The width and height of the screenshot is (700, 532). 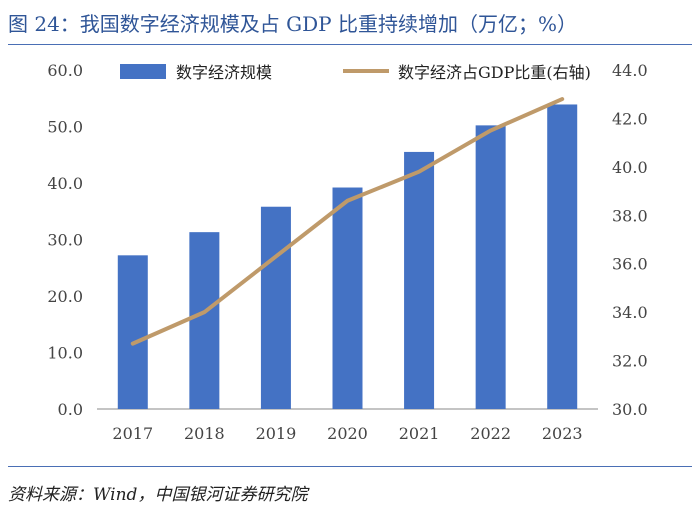 I want to click on right-axis-tick-label: 40.0, so click(x=630, y=167).